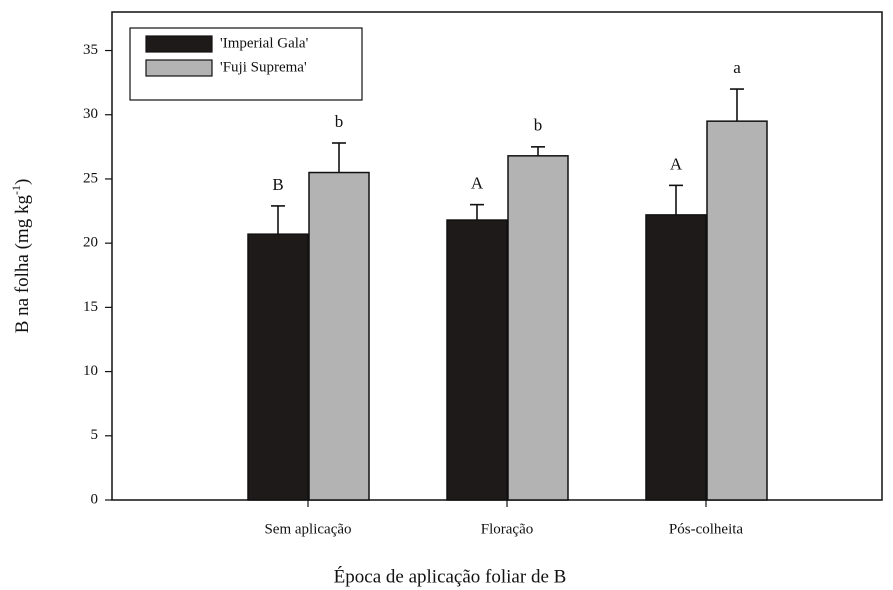 Image resolution: width=893 pixels, height=590 pixels. Describe the element at coordinates (450, 576) in the screenshot. I see `x-axis-label: Época de aplicação foliar de B` at that location.